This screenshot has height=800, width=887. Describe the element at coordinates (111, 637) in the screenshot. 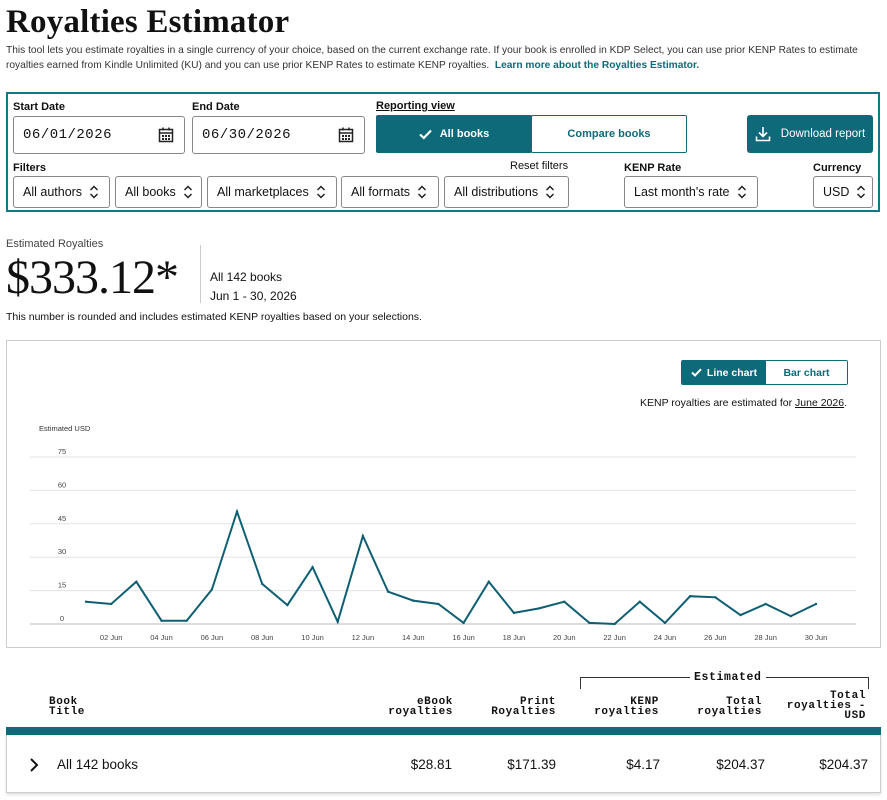

I see `x-tick-label: 02 Jun` at that location.